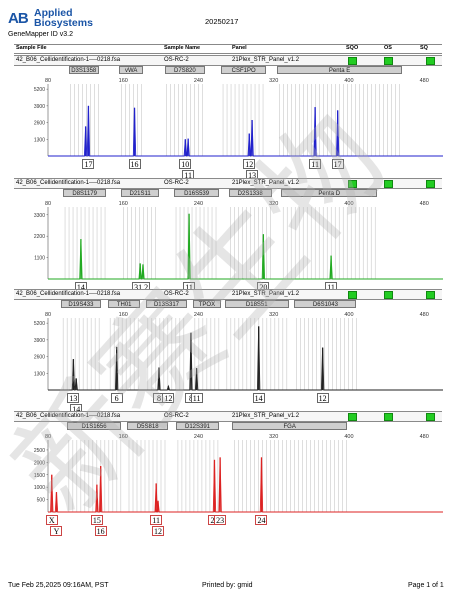 This screenshot has width=460, height=601. Describe the element at coordinates (227, 585) in the screenshot. I see `footer-printed-by: Printed by: gmid` at that location.